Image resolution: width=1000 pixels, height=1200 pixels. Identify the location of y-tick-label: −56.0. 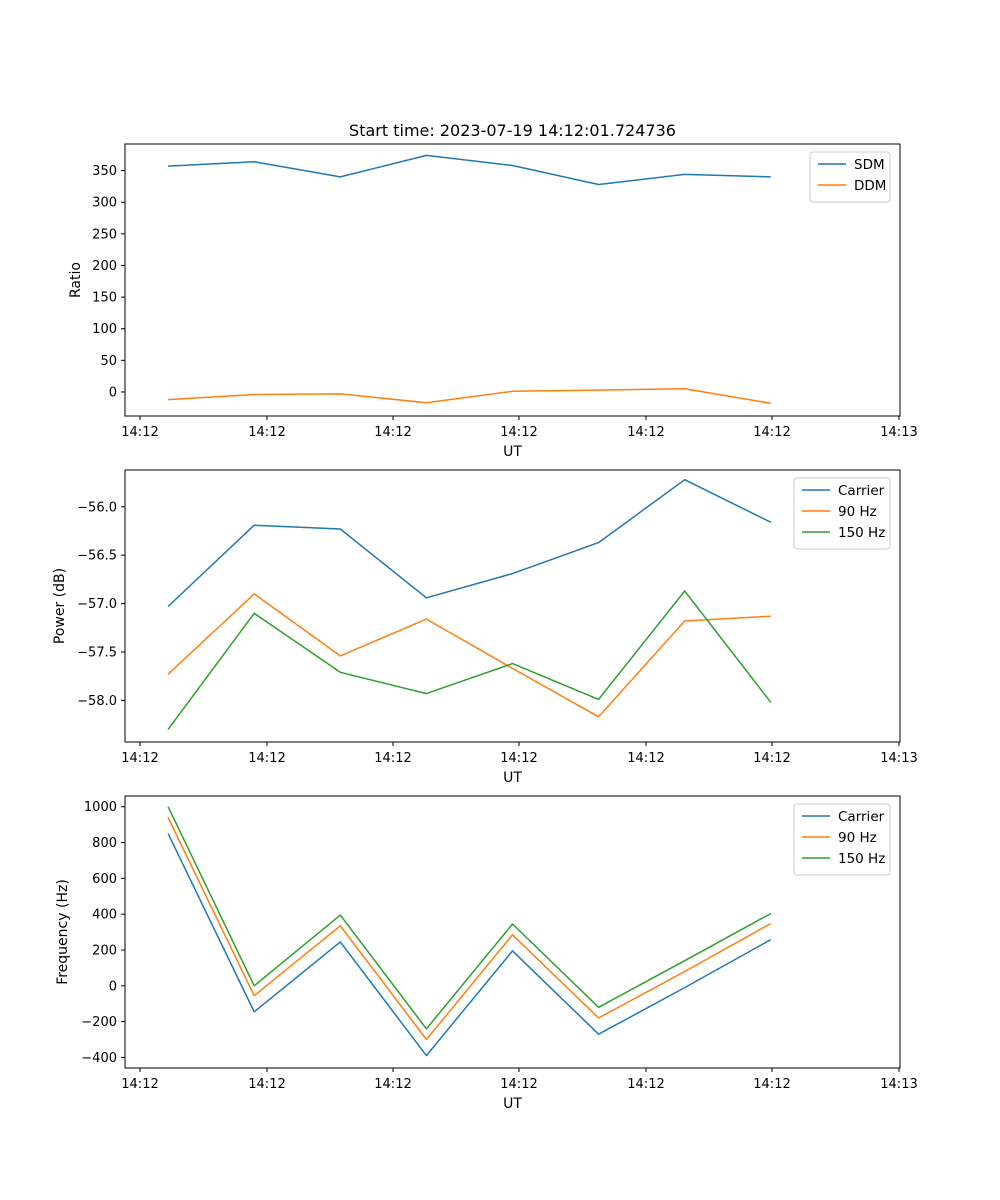
(97, 507).